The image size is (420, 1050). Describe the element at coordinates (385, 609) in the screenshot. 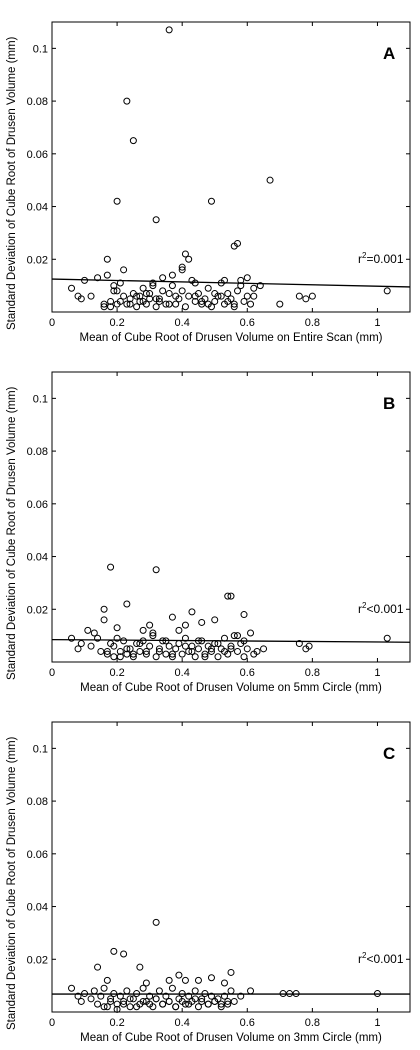

I see `r-squared-value-b: <0.001` at that location.